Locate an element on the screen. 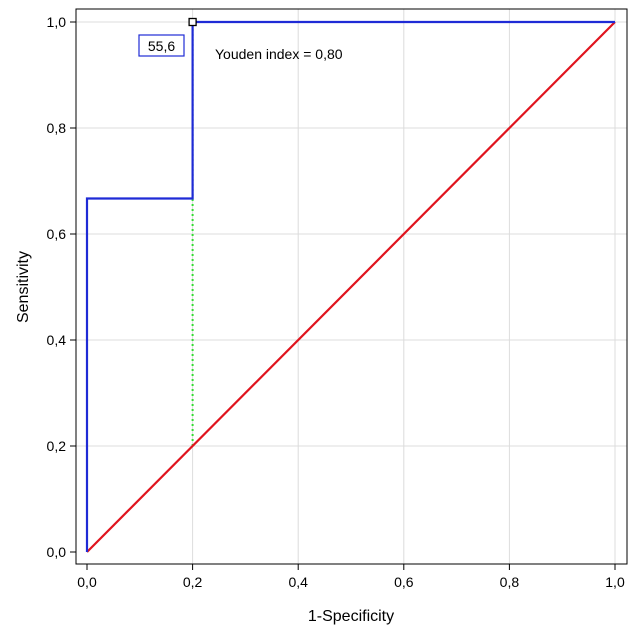 Image resolution: width=632 pixels, height=631 pixels. cutoff-label-box is located at coordinates (161, 45).